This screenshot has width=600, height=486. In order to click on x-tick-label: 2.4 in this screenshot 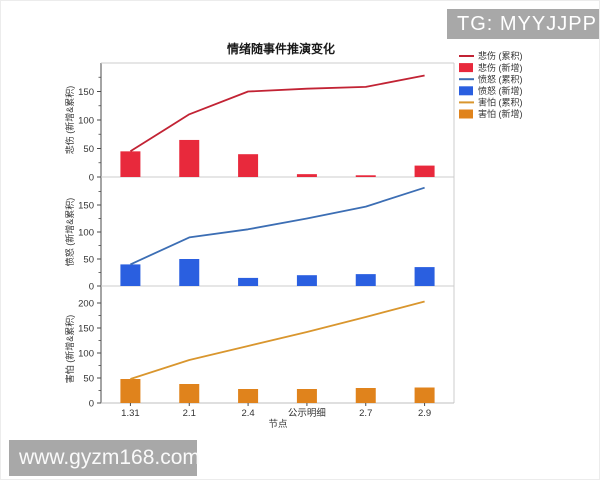, I will do `click(247, 413)`.